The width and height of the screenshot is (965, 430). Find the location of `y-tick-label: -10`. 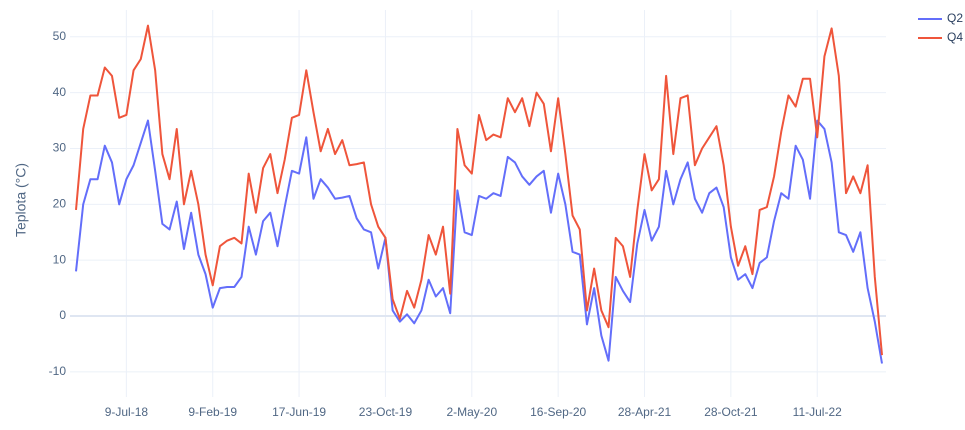

y-tick-label: -10 is located at coordinates (58, 371).